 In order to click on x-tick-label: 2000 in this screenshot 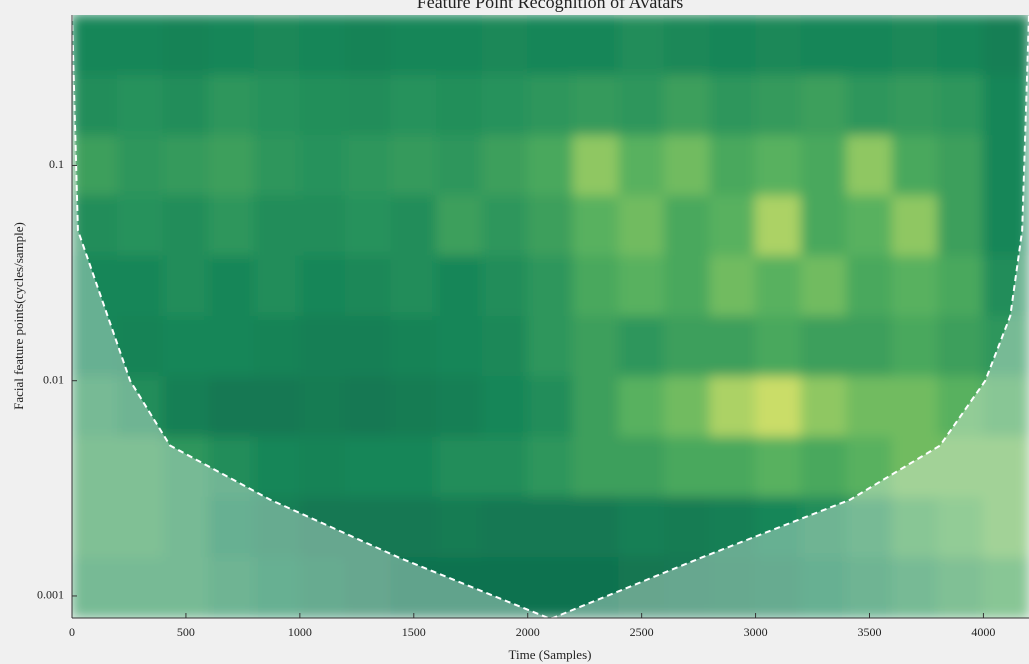, I will do `click(528, 632)`.